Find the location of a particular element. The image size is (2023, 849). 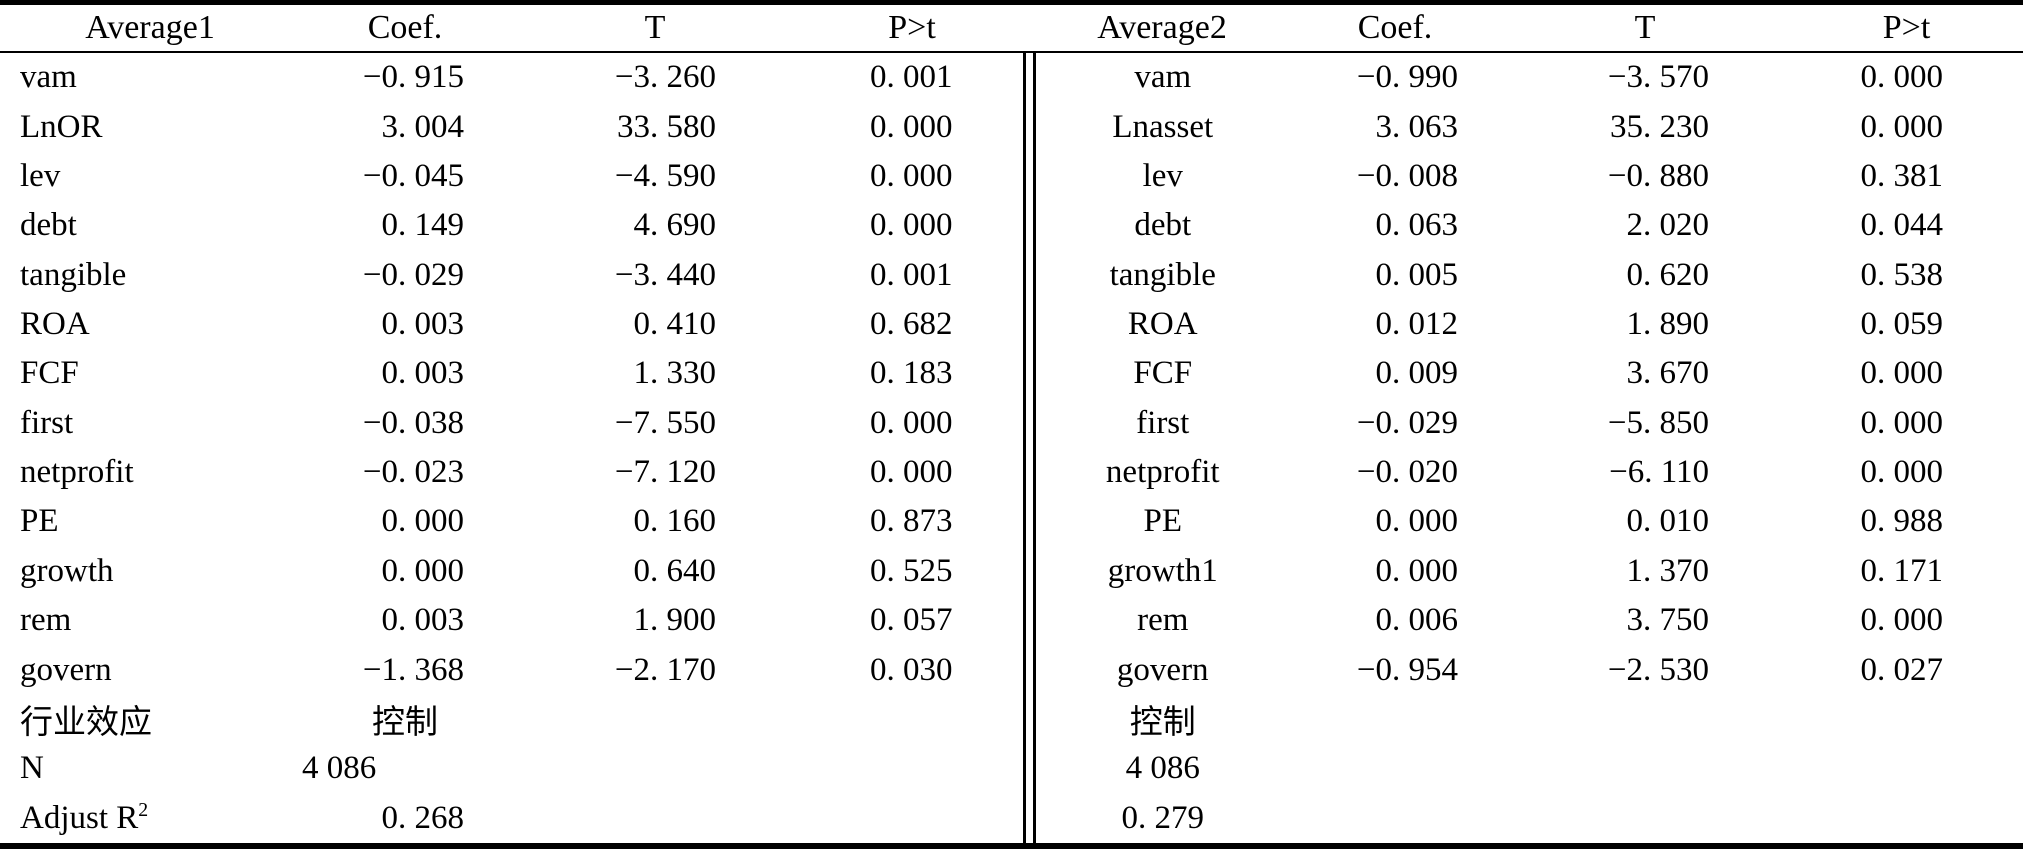

cell-value: 0. 988 is located at coordinates (1902, 521).